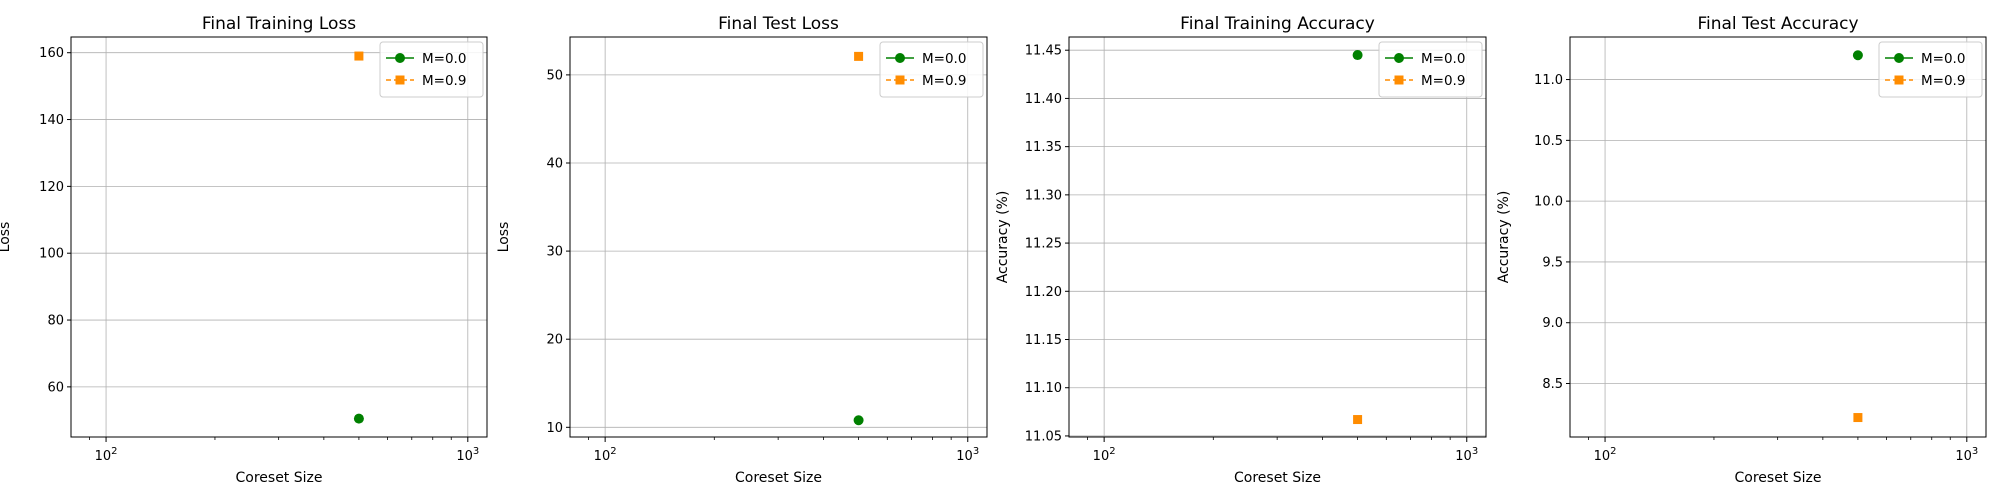 This screenshot has height=500, width=2000. I want to click on y-tick-label: 160, so click(51, 53).